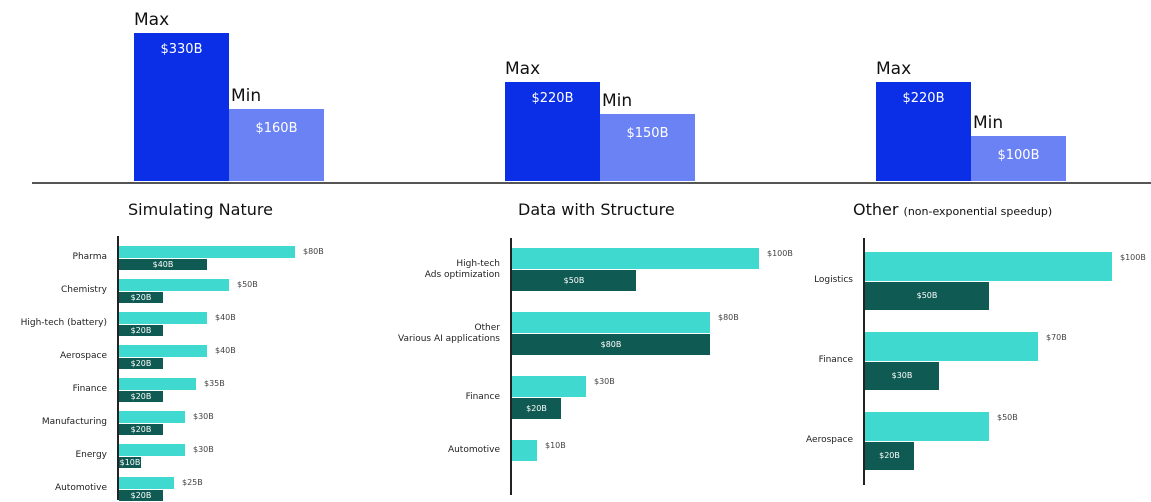 The height and width of the screenshot is (502, 1151). I want to click on category-label: Energy, so click(91, 455).